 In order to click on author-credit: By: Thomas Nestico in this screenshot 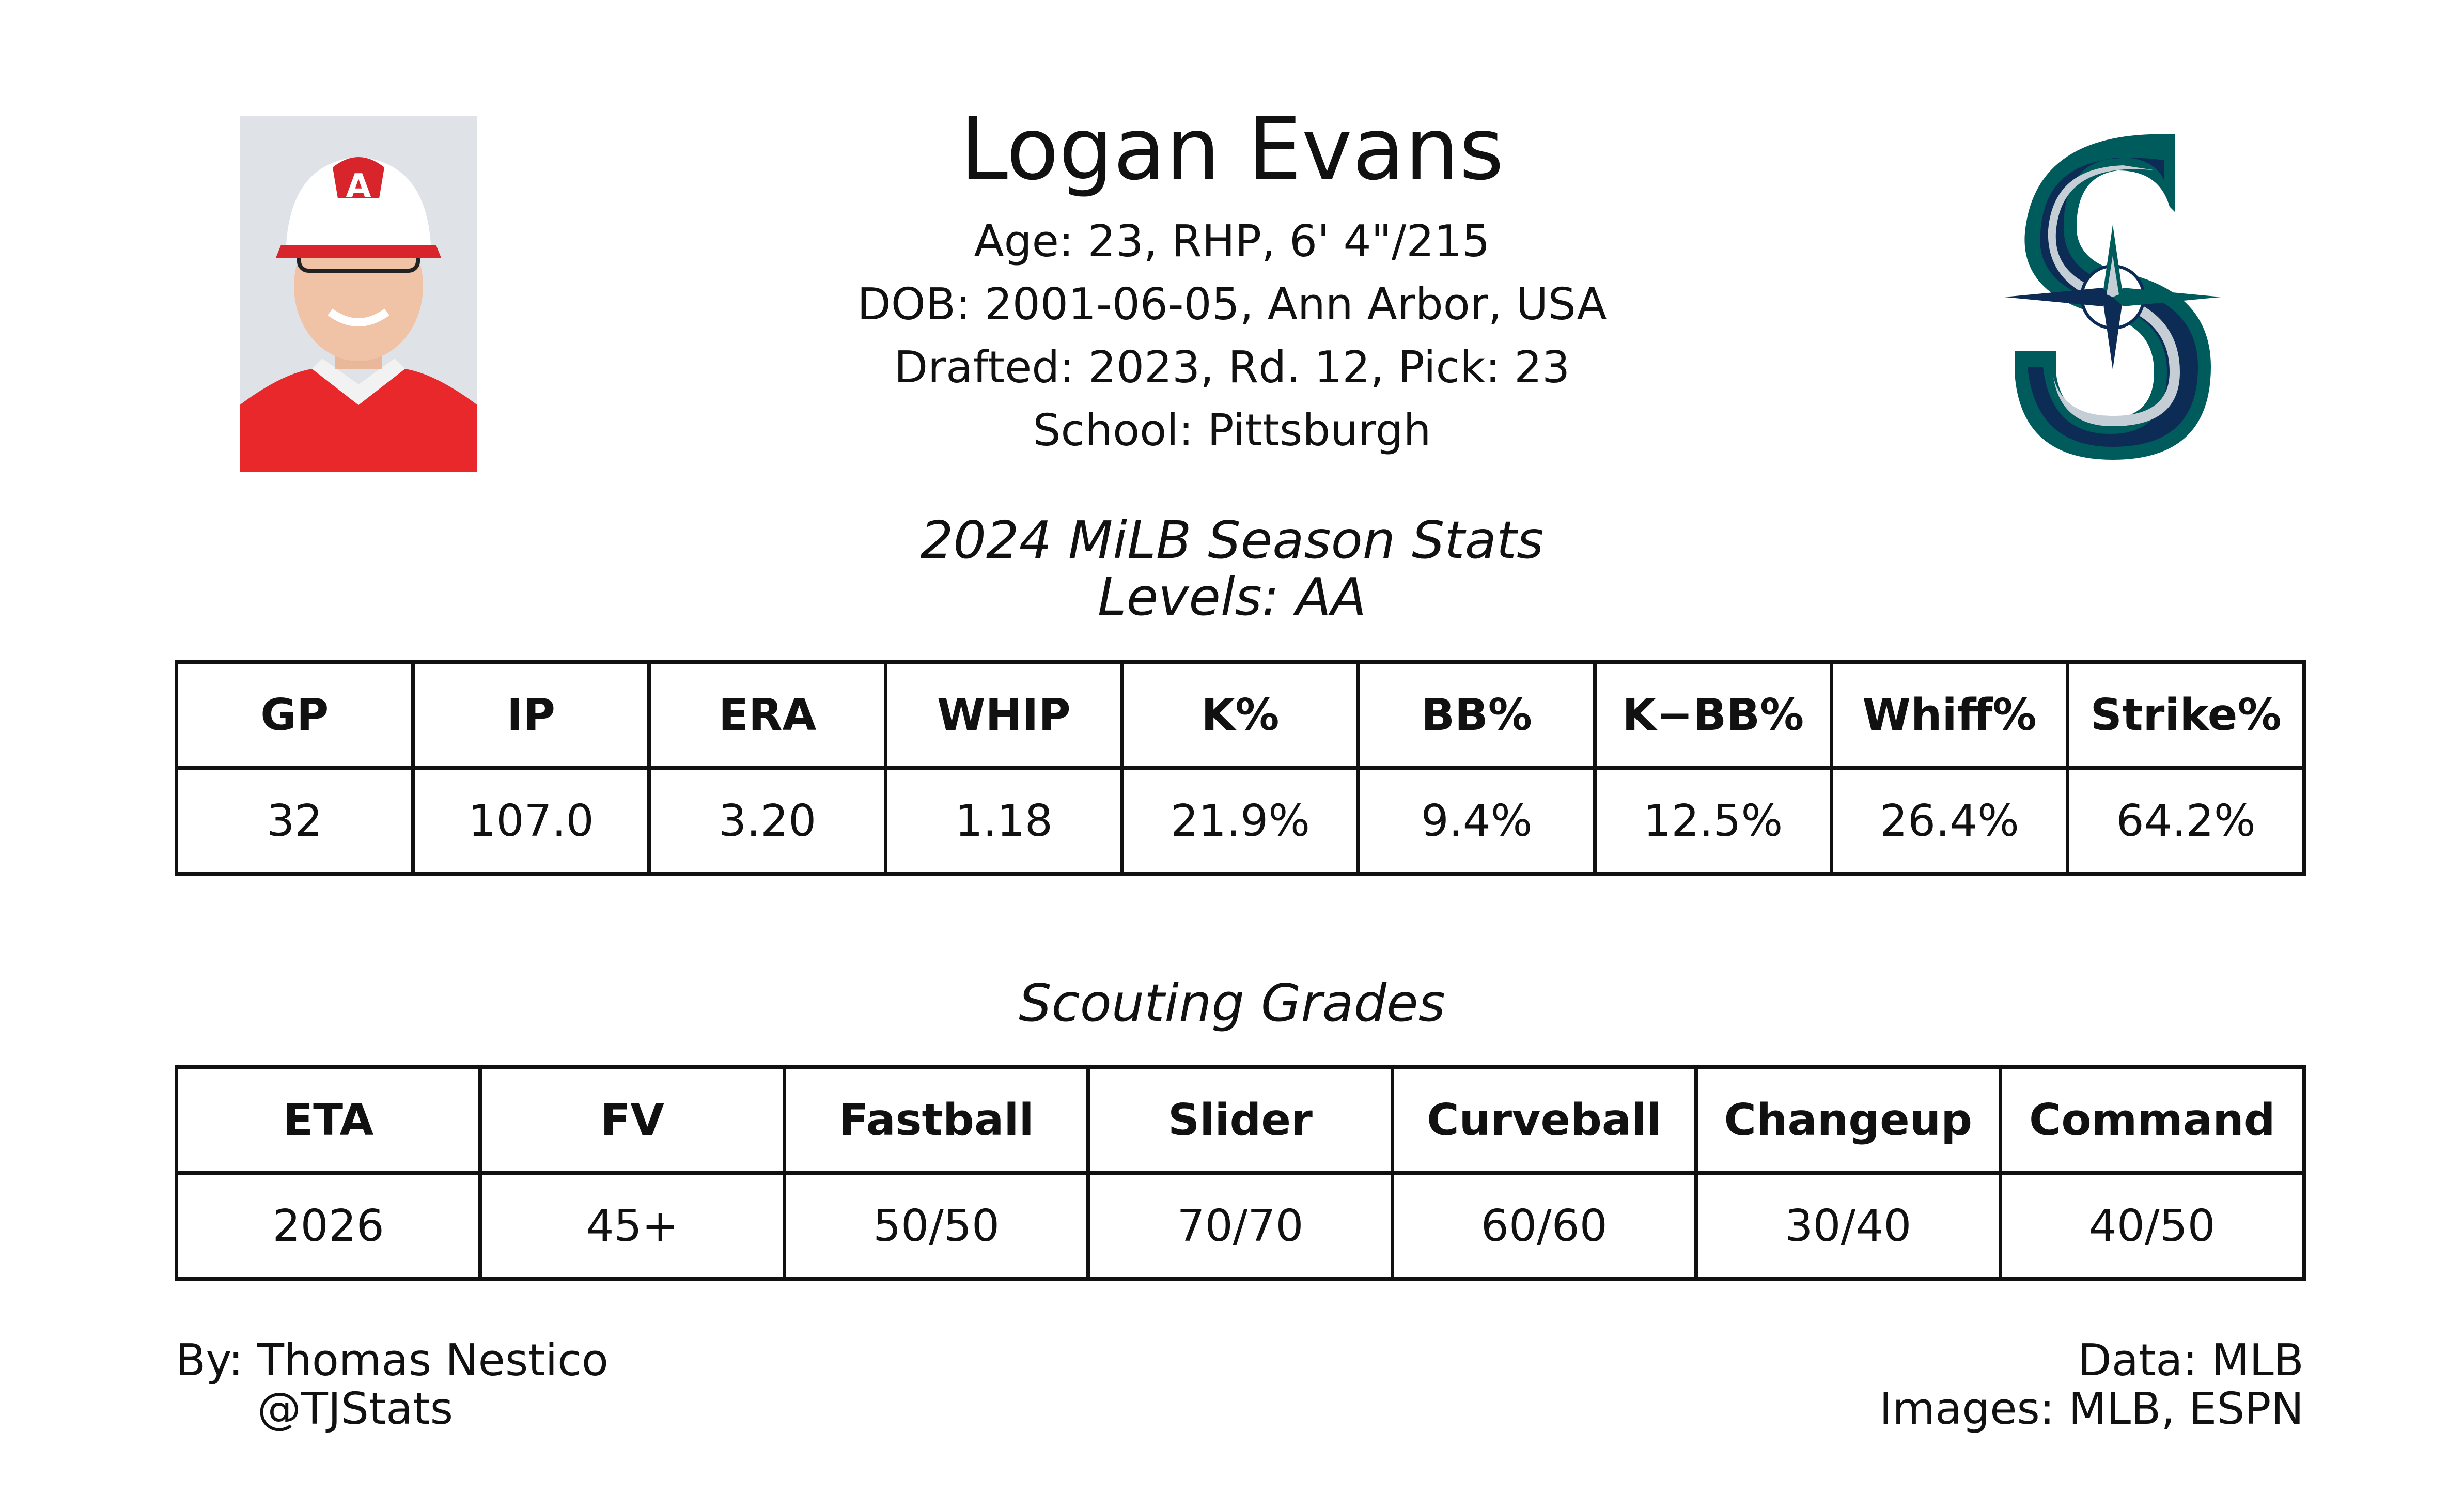, I will do `click(392, 1361)`.